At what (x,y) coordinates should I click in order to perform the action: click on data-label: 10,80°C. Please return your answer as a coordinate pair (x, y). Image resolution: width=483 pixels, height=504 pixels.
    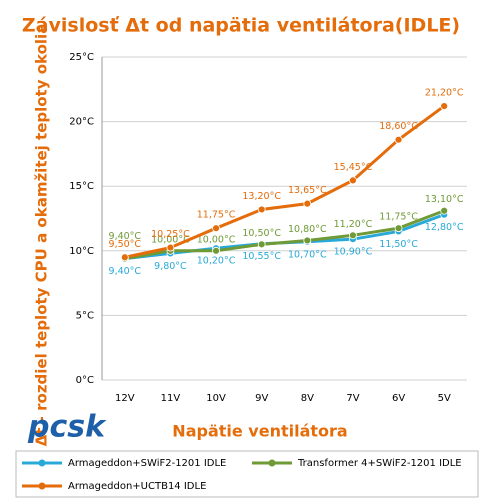
    Looking at the image, I should click on (307, 229).